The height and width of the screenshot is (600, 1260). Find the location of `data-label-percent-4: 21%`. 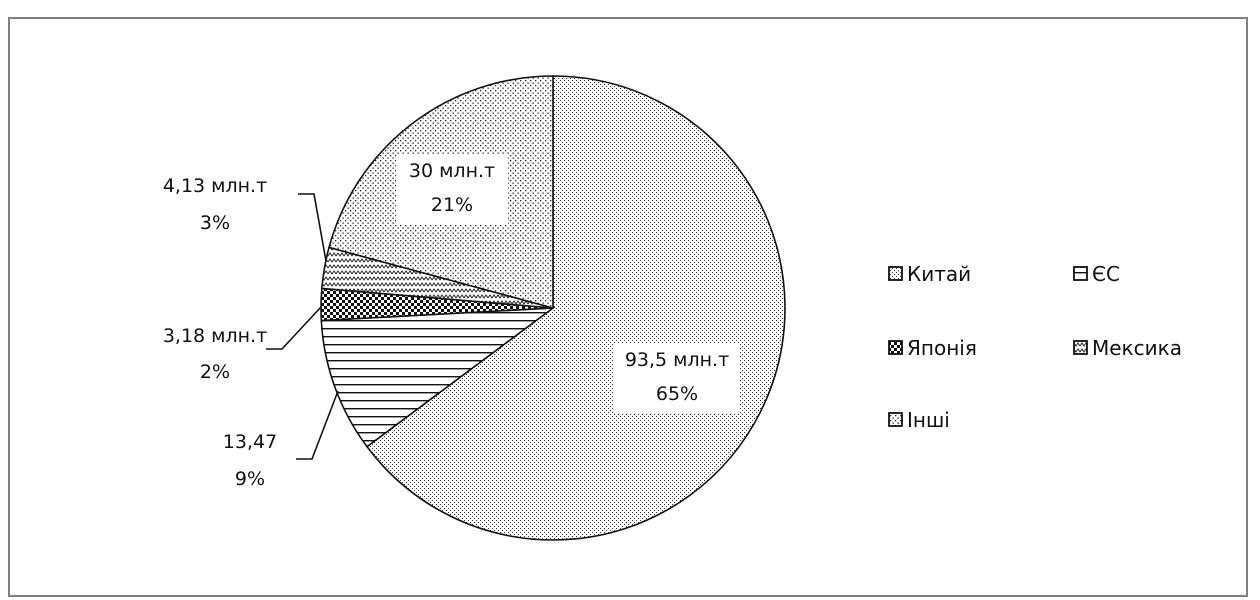

data-label-percent-4: 21% is located at coordinates (452, 205).